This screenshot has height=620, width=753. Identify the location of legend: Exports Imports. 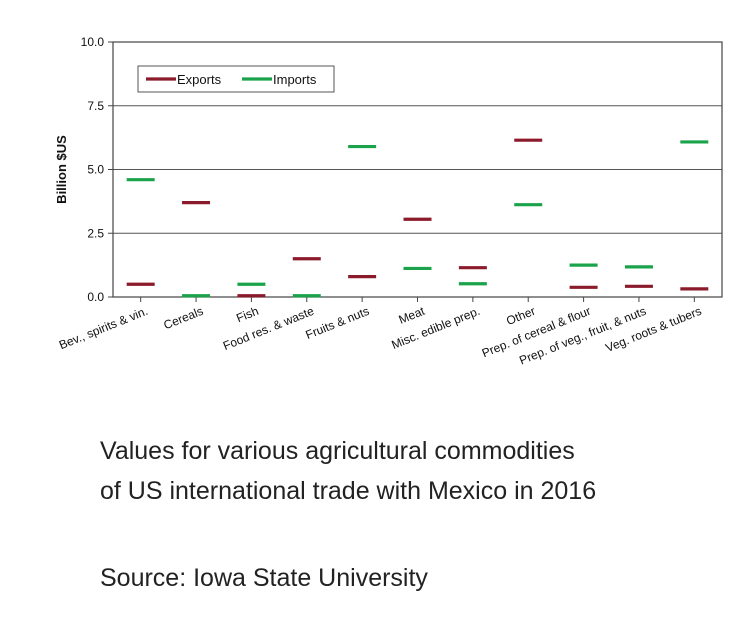
(236, 79).